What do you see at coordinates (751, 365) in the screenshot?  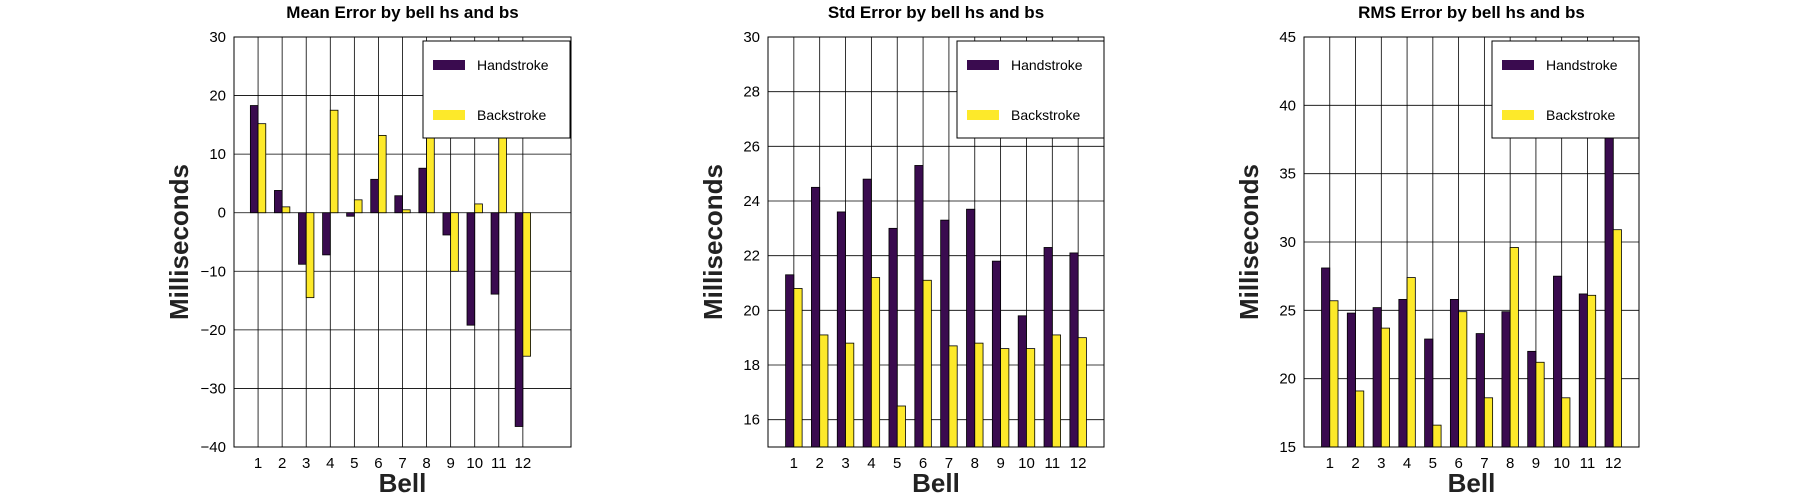 I see `y-tick-label: 18` at bounding box center [751, 365].